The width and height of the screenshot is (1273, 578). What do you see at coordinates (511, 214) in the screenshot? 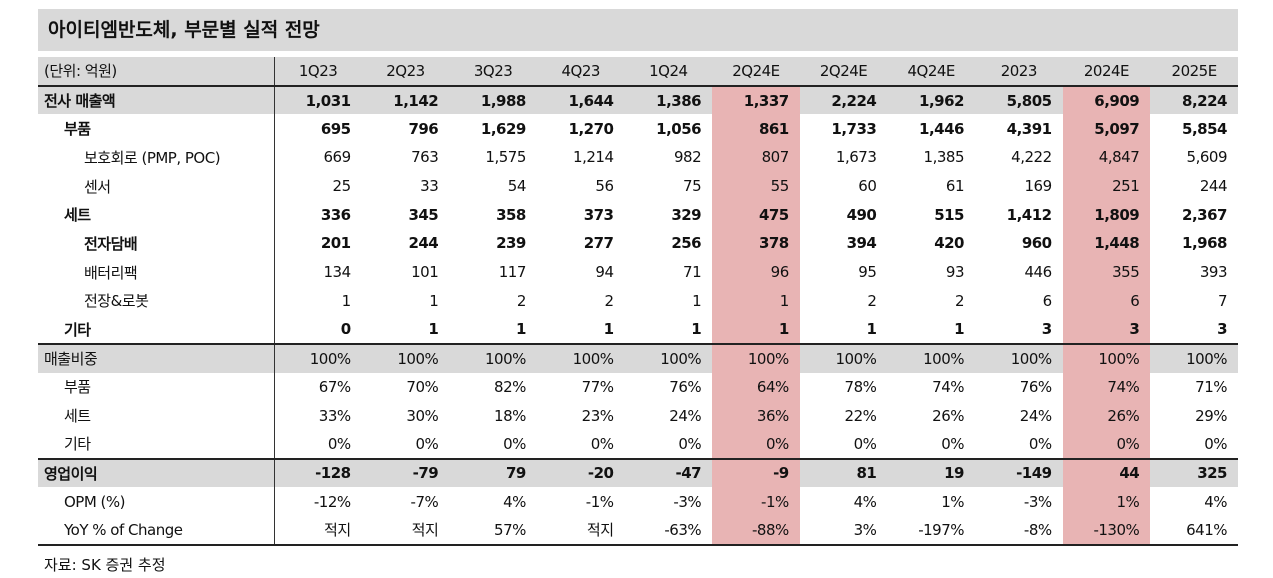
I see `table-cell: 358` at bounding box center [511, 214].